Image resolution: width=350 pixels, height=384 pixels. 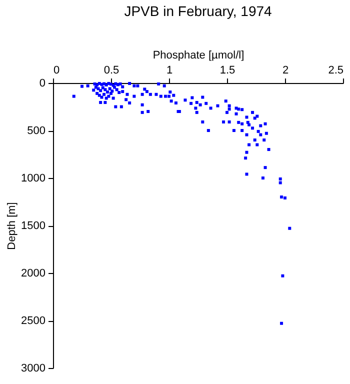 What do you see at coordinates (336, 70) in the screenshot?
I see `x-tick-label: 2.5` at bounding box center [336, 70].